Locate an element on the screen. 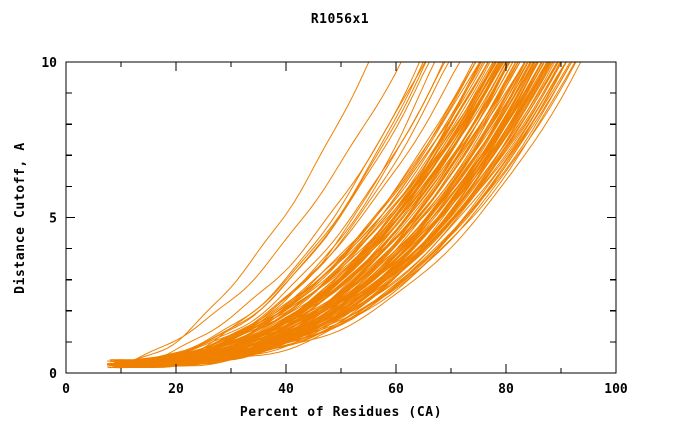 The width and height of the screenshot is (680, 440). x-tick-label: 100 is located at coordinates (616, 389).